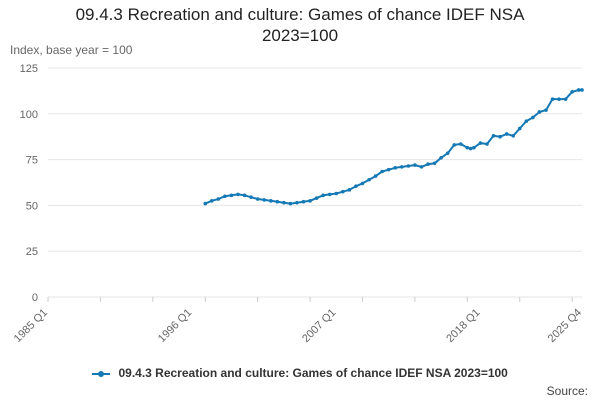 The height and width of the screenshot is (400, 600). Describe the element at coordinates (32, 161) in the screenshot. I see `y-tick-label: 75` at that location.